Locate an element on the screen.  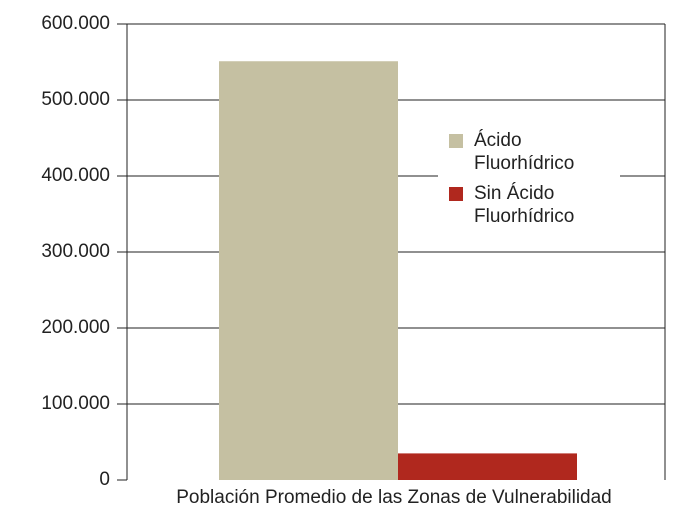
y-tick-label: 400.000 is located at coordinates (75, 175).